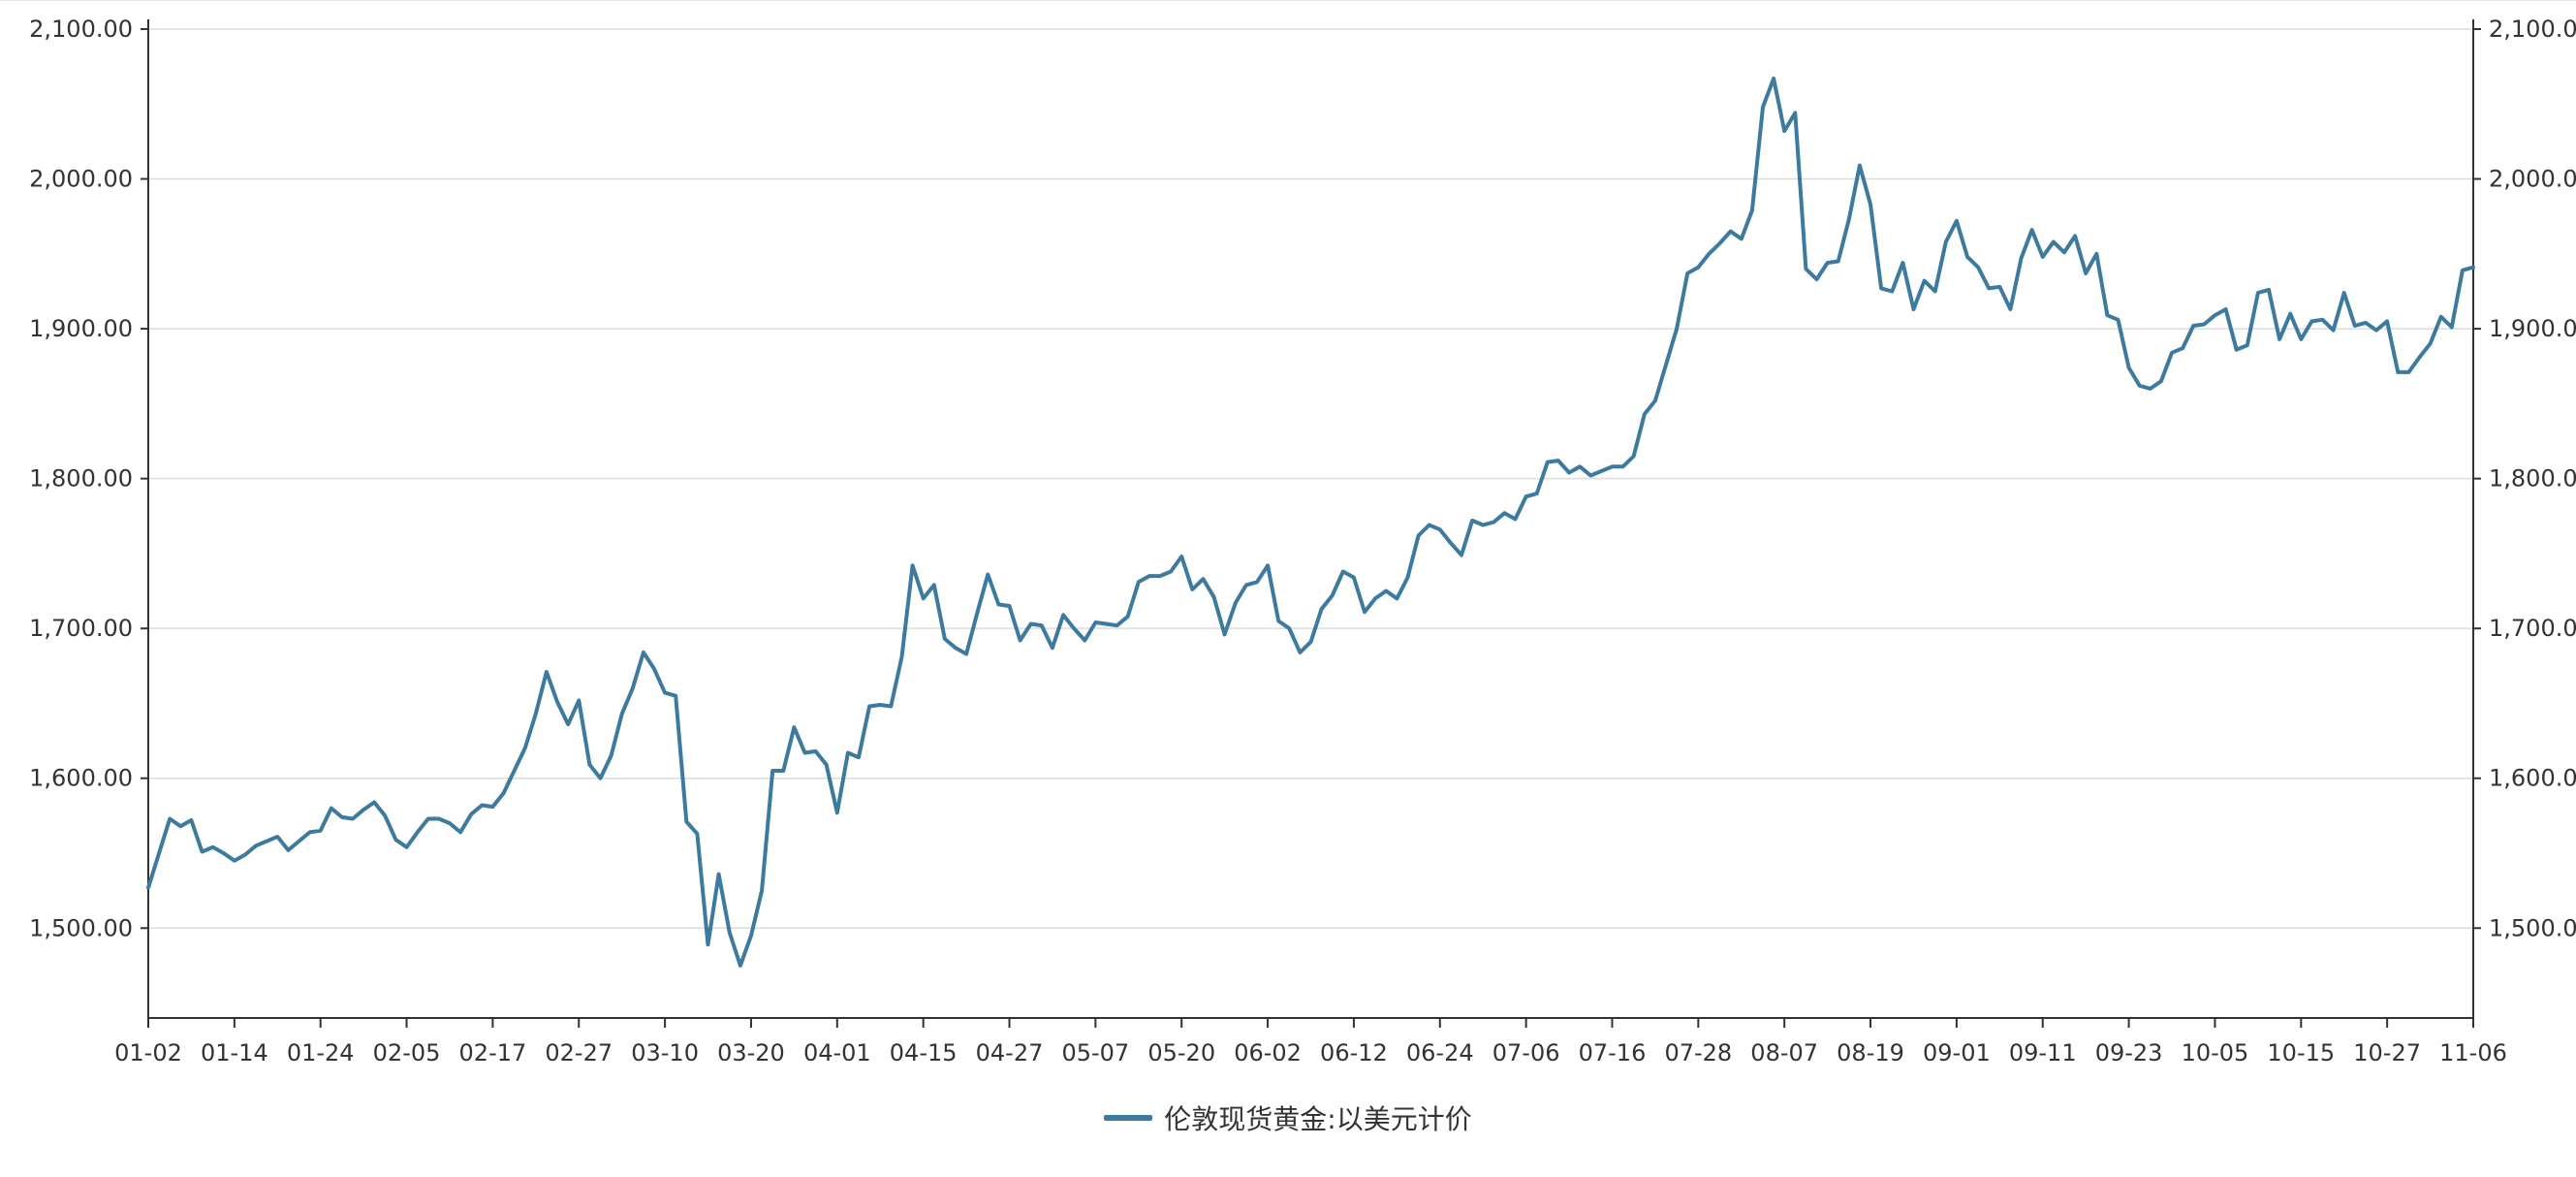 The width and height of the screenshot is (2576, 1177). What do you see at coordinates (1181, 1052) in the screenshot?
I see `x-tick-label: 05-20` at bounding box center [1181, 1052].